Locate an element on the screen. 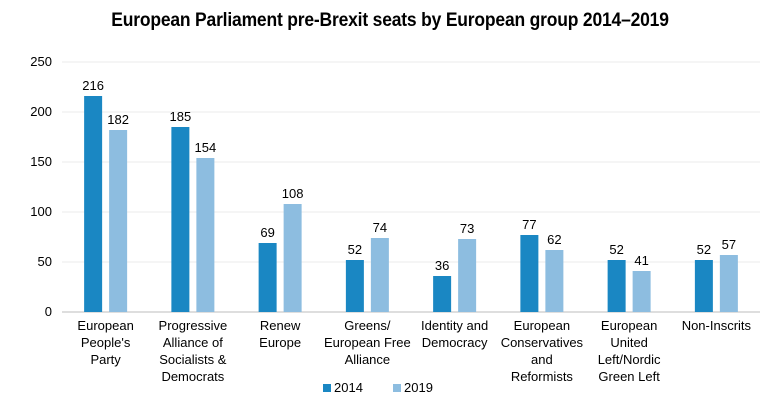  x-tick-label: Europe is located at coordinates (280, 342).